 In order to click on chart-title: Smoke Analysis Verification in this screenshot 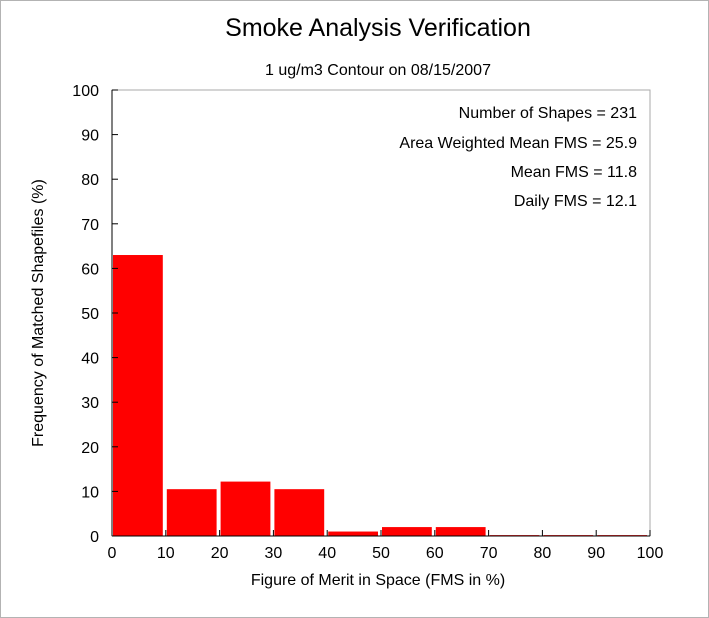, I will do `click(378, 28)`.